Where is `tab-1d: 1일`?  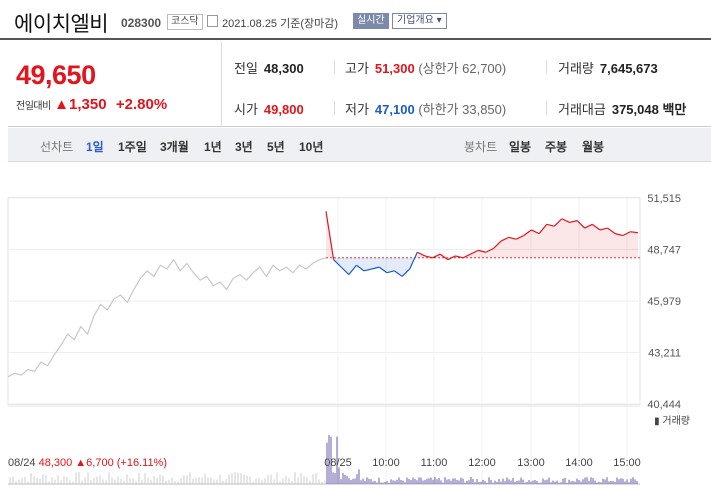 tab-1d: 1일 is located at coordinates (95, 147).